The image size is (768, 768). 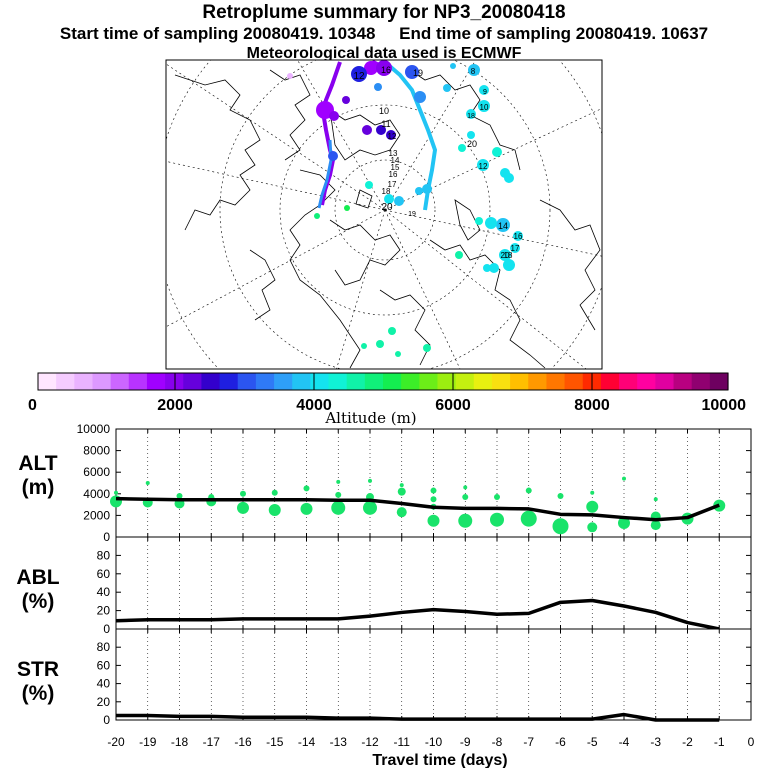 I want to click on map-day-label: 19, so click(x=412, y=214).